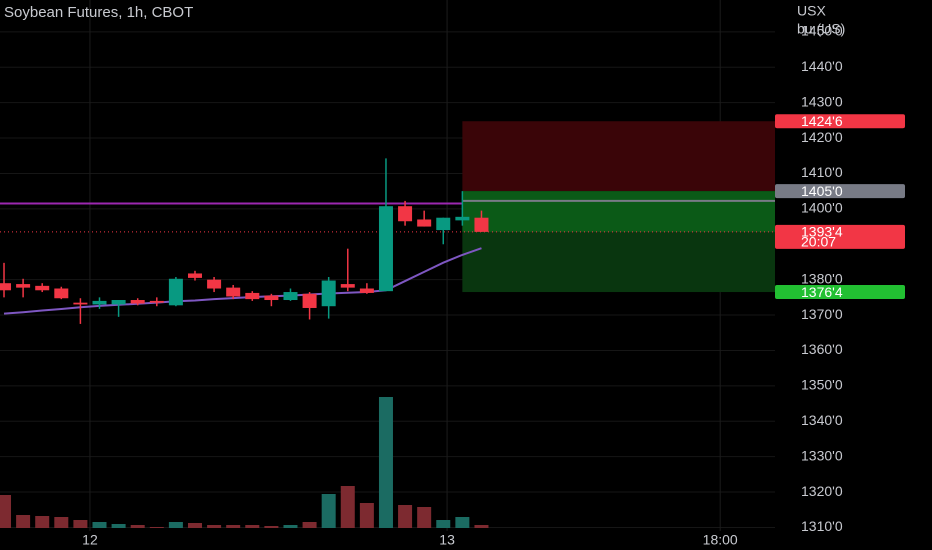  Describe the element at coordinates (822, 232) in the screenshot. I see `price-label: 1393'4` at that location.